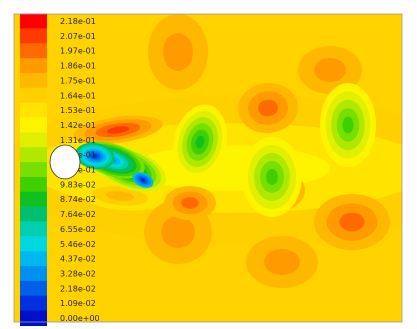 The height and width of the screenshot is (329, 417). I want to click on colorbar-tick-label: 2.18e-01, so click(78, 21).